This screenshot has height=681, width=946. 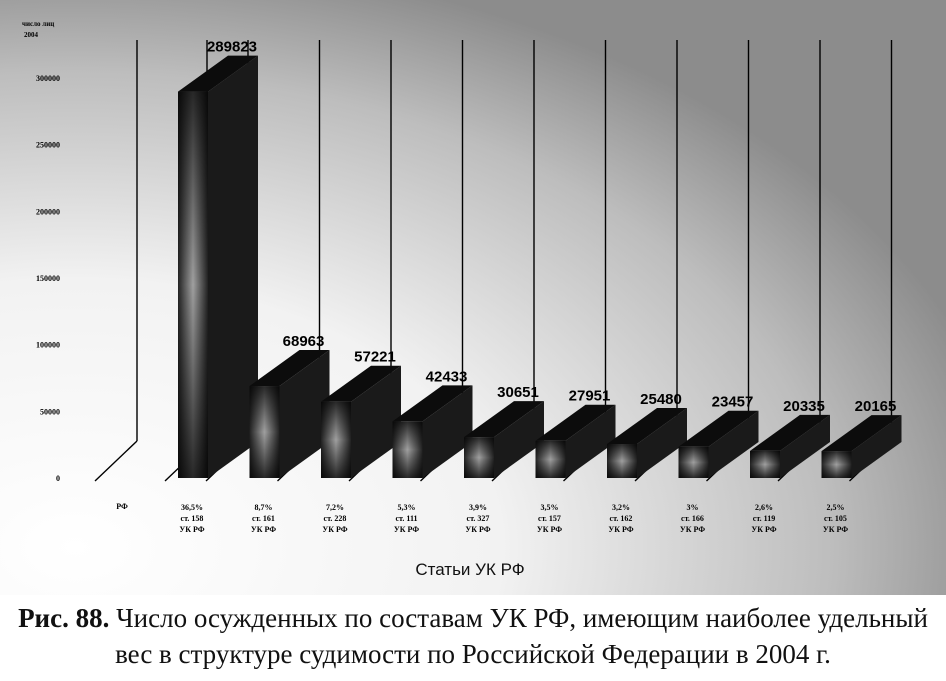 I want to click on x-tick-label: 3,5%, so click(x=550, y=507).